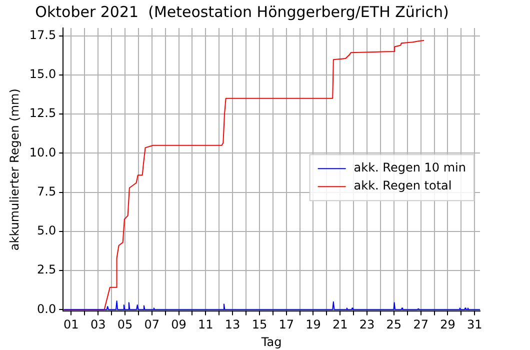  I want to click on x-axis-title: Tag, so click(271, 341).